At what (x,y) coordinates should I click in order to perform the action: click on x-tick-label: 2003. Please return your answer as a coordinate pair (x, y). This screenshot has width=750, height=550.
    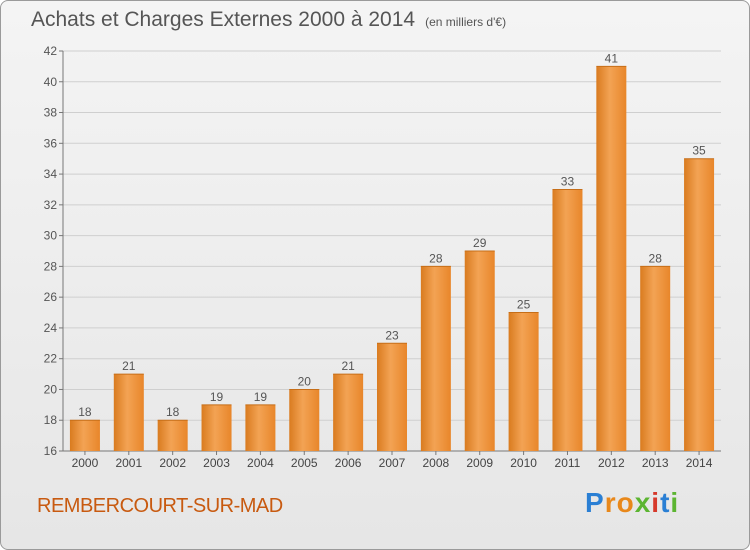
    Looking at the image, I should click on (216, 463).